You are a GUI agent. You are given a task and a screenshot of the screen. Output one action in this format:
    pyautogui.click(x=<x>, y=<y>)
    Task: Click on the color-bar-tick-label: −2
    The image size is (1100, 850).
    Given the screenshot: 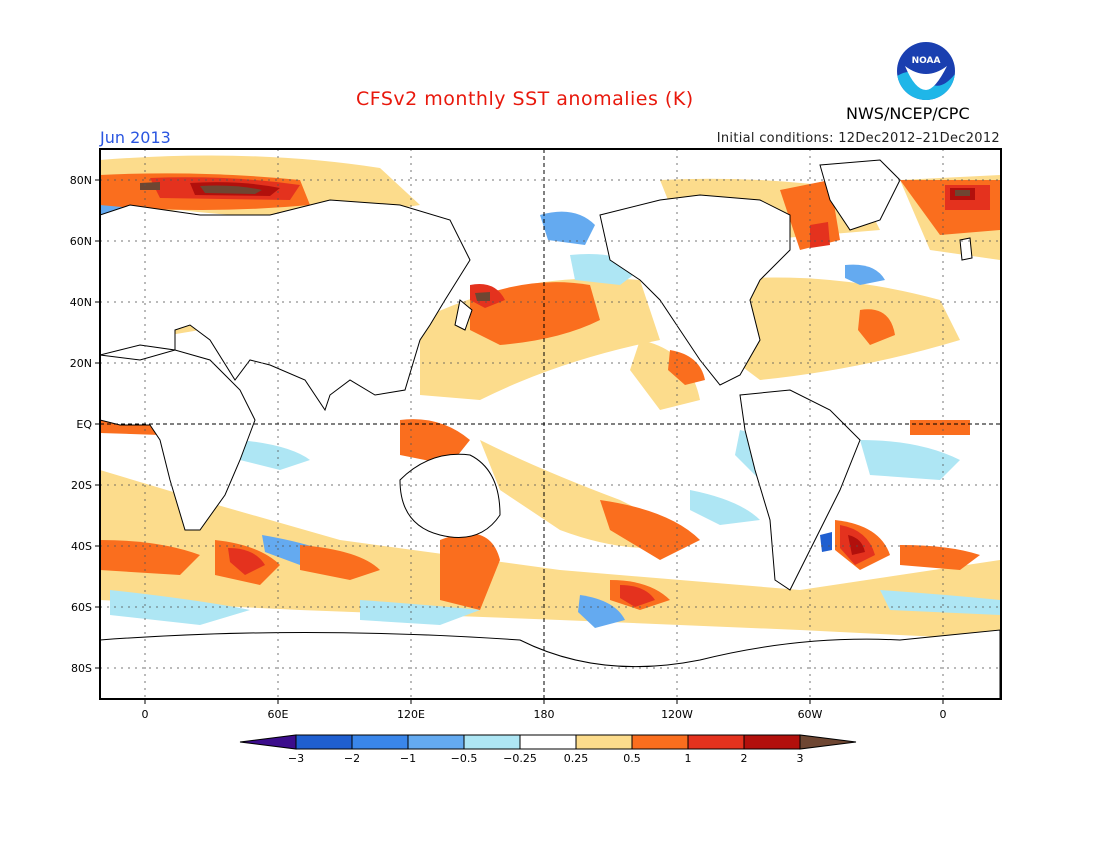 What is the action you would take?
    pyautogui.click(x=352, y=758)
    